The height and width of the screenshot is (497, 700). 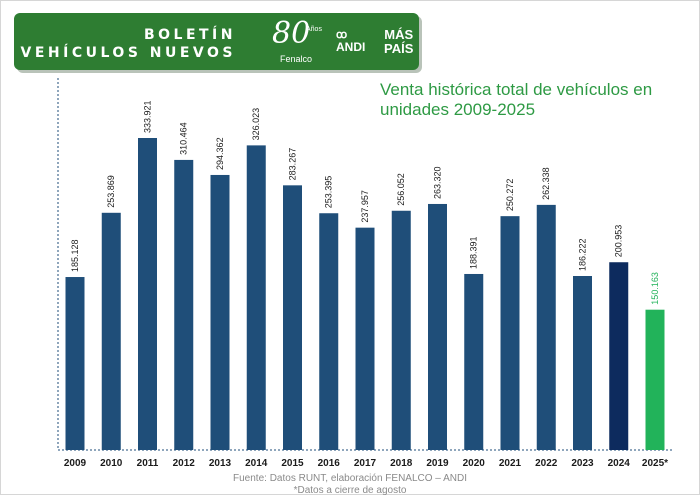 I want to click on bar-2012, so click(x=184, y=304).